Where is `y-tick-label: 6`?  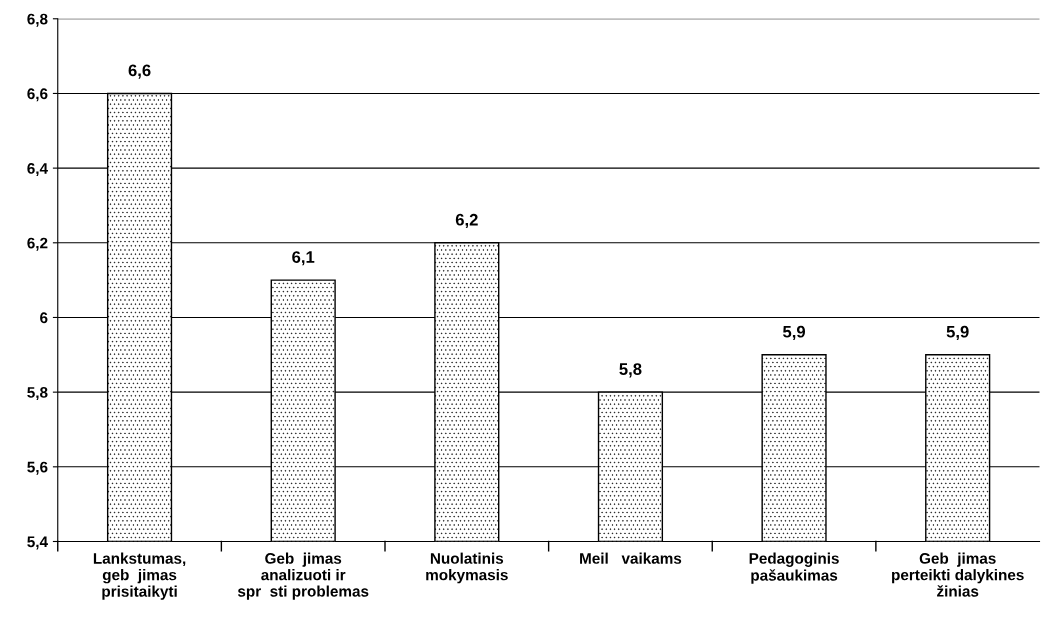
y-tick-label: 6 is located at coordinates (44, 318).